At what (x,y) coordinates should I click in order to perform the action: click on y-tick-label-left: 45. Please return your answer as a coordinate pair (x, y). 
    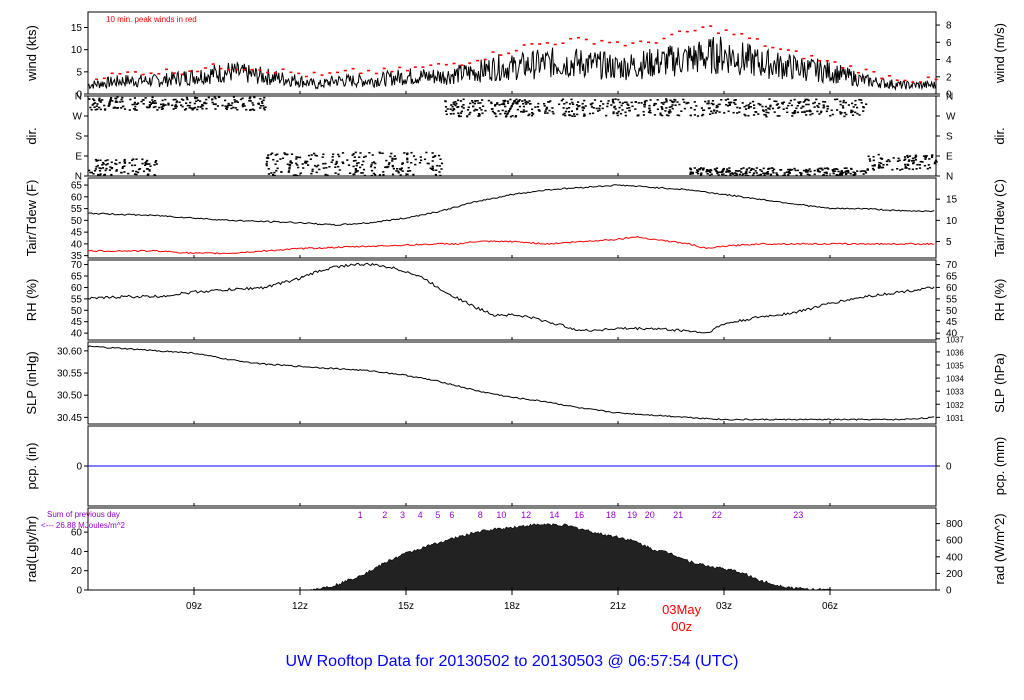
    Looking at the image, I should click on (77, 322).